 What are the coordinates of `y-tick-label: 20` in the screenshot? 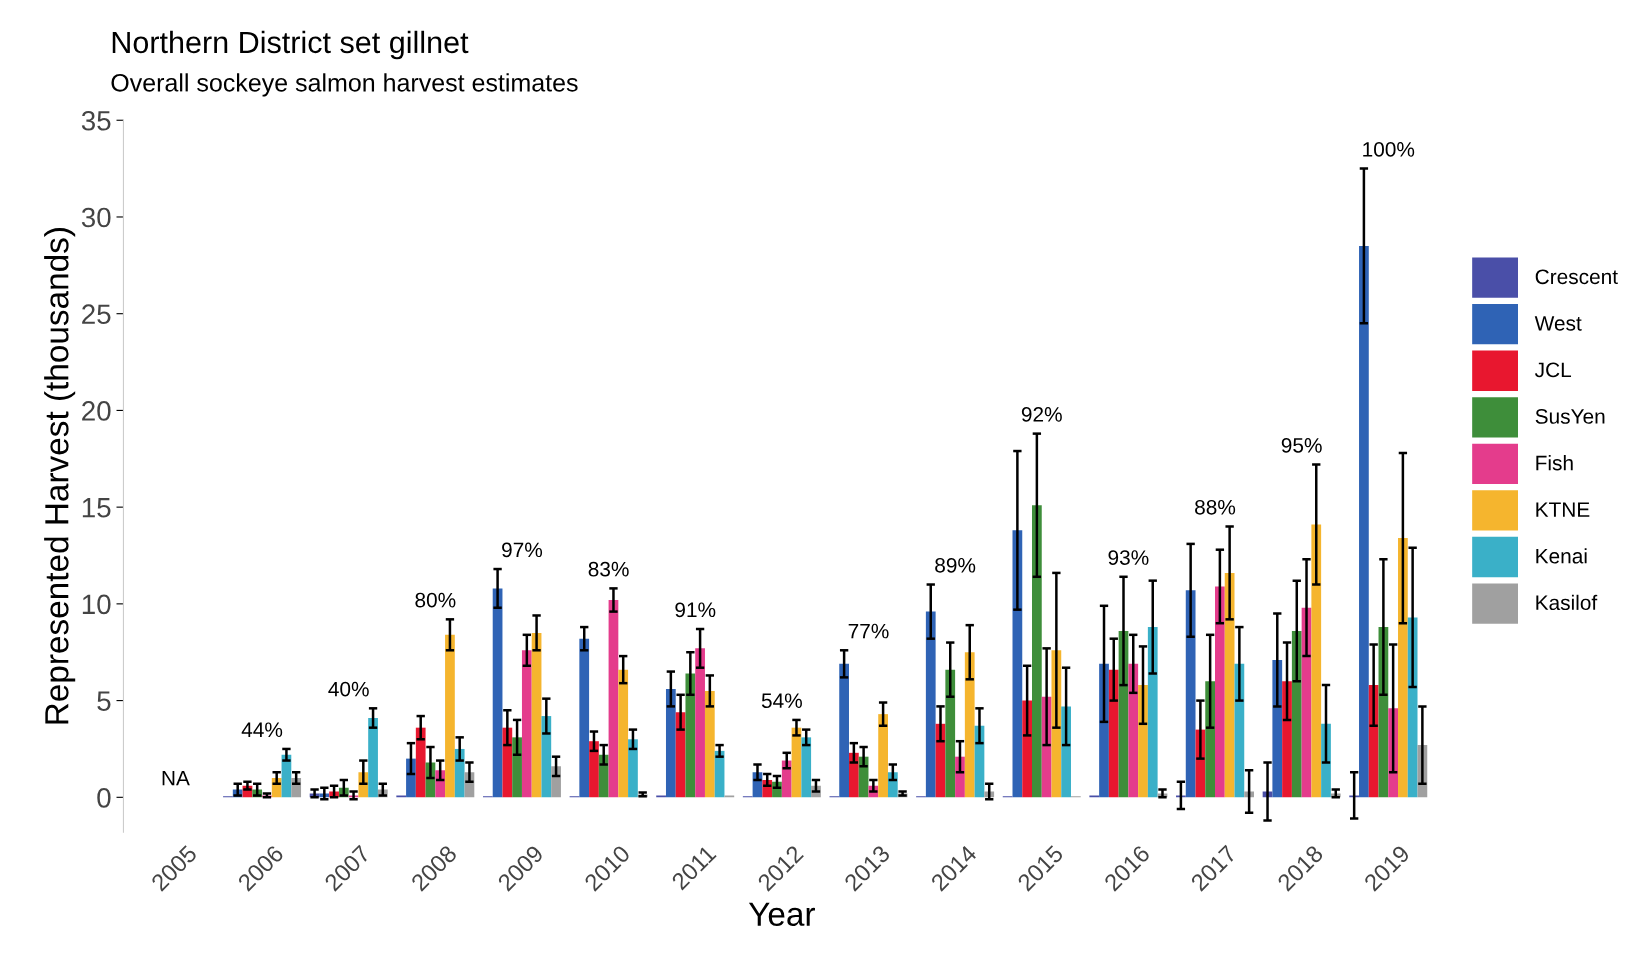 It's located at (96, 411).